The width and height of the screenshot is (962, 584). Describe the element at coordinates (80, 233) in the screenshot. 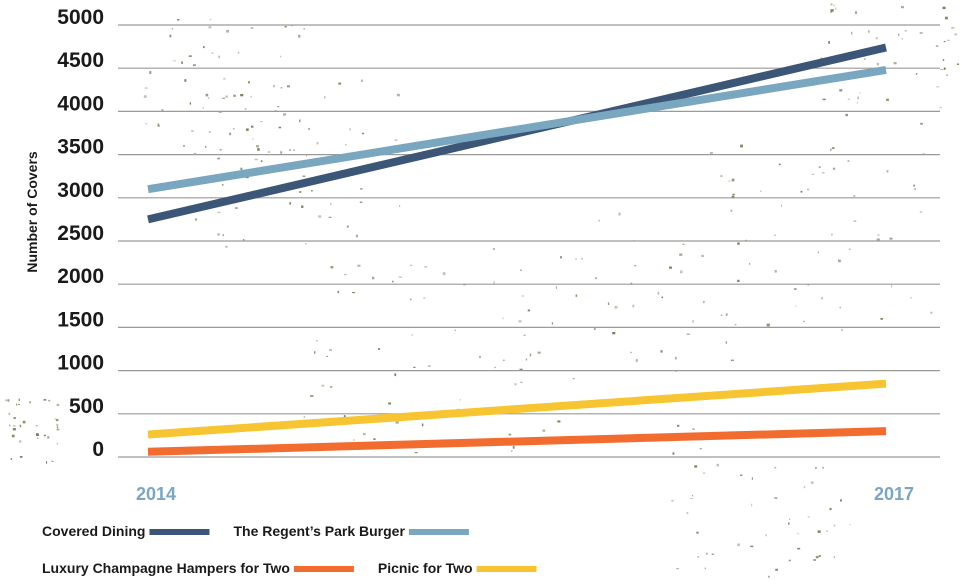

I see `y-axis-tick-labels: 0 500 1000 1500 2000 2500 3000 3500 4000 4500 5000` at that location.